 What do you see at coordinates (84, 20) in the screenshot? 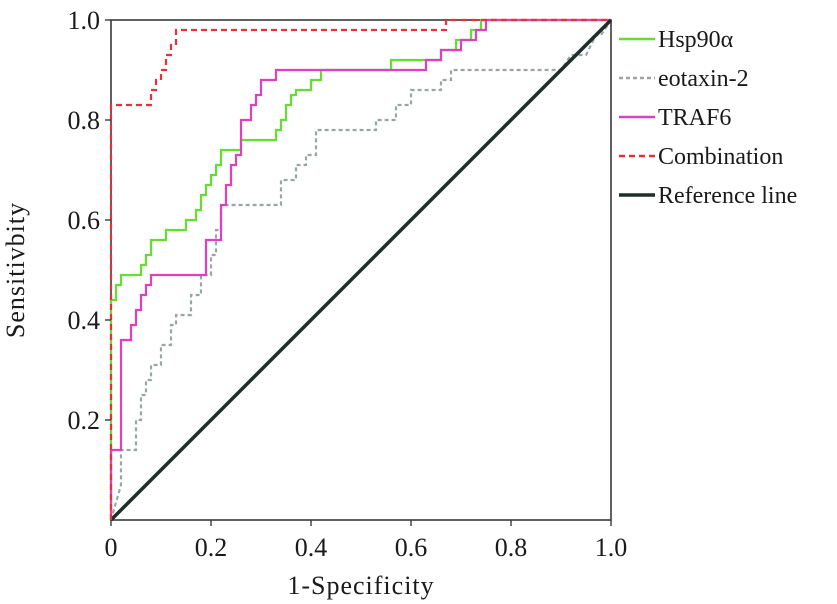
I see `y-tick-label: 1.0` at bounding box center [84, 20].